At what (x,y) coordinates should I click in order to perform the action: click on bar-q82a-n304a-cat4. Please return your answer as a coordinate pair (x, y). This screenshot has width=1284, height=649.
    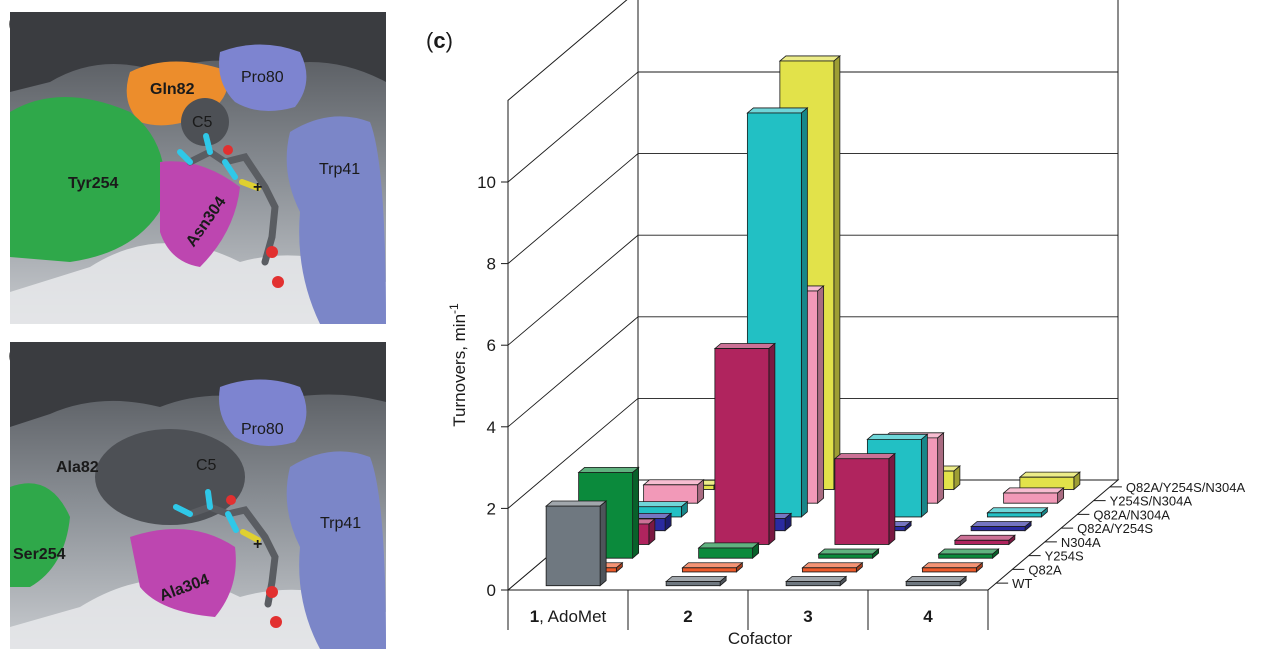
    Looking at the image, I should click on (1017, 512).